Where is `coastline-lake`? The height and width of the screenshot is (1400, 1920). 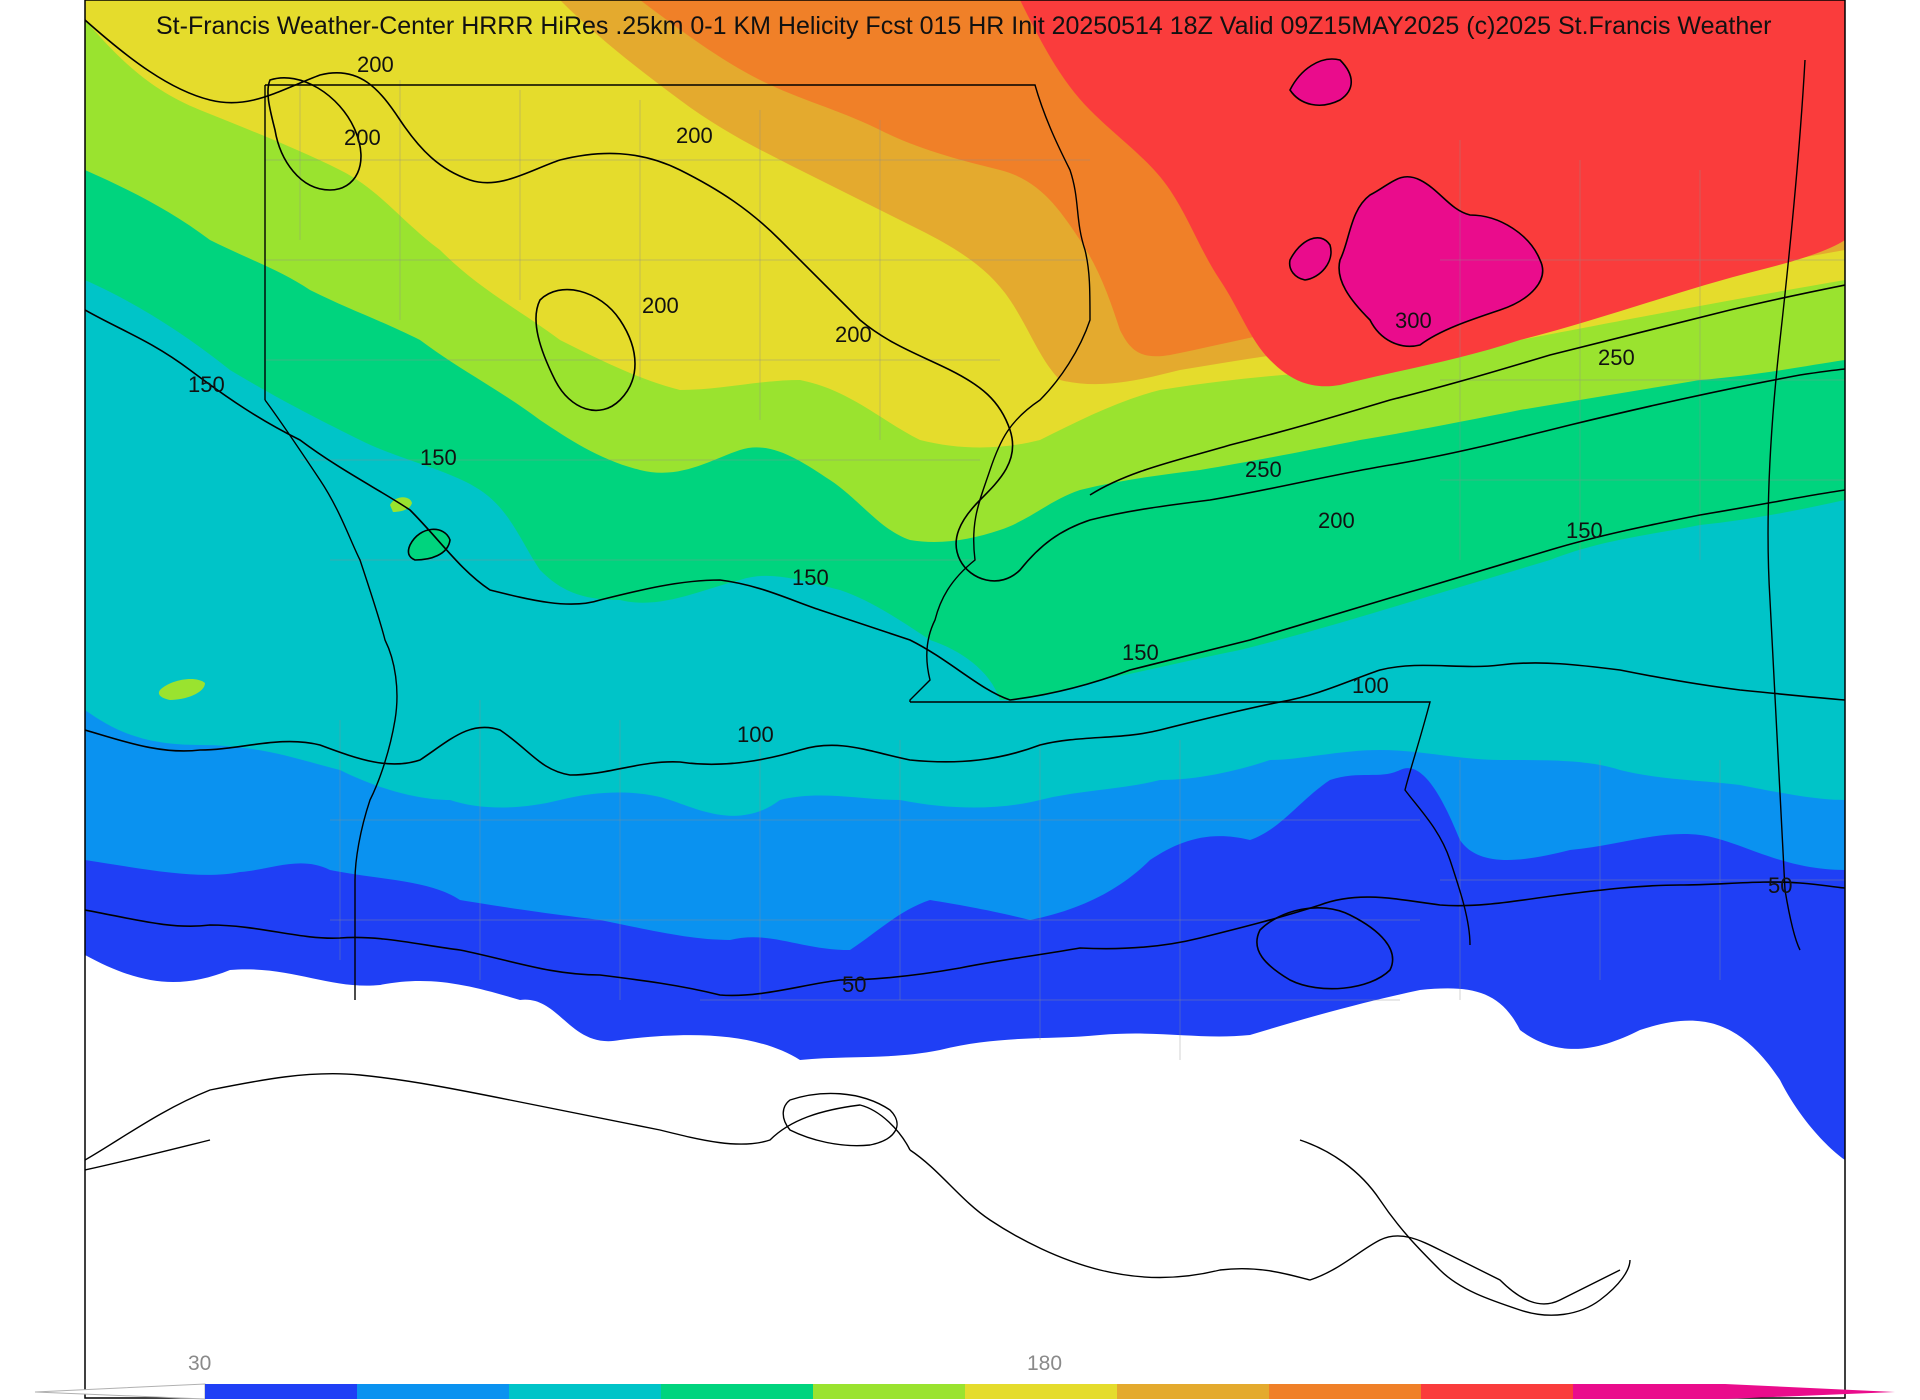
coastline-lake is located at coordinates (840, 1119).